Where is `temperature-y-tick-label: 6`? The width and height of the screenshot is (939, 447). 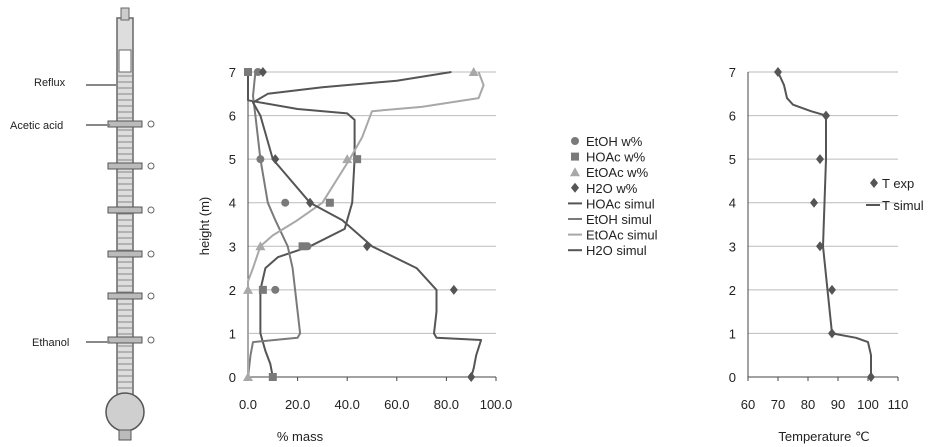 temperature-y-tick-label: 6 is located at coordinates (732, 116).